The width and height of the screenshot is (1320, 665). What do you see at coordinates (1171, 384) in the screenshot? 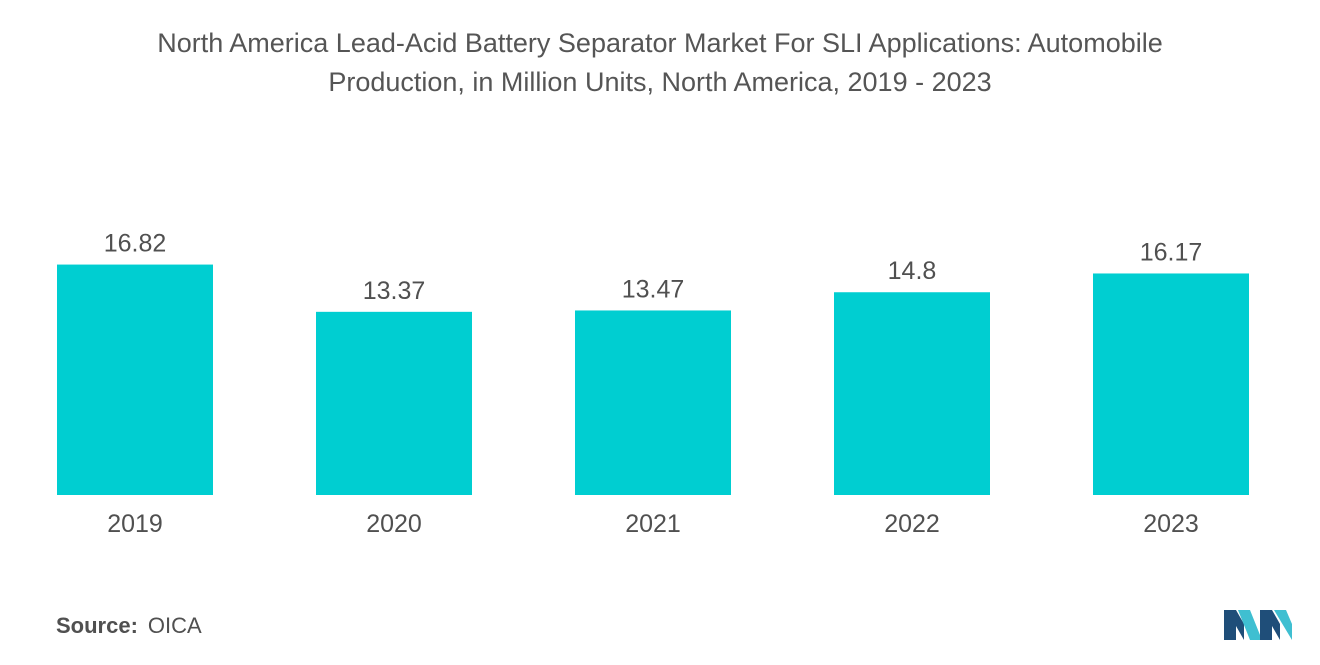
I see `bar-2023` at bounding box center [1171, 384].